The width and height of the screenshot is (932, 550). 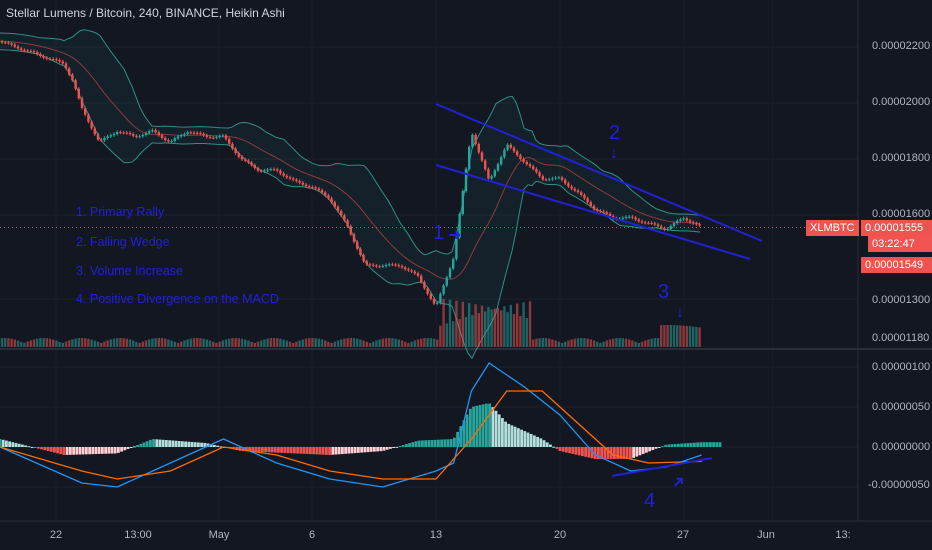 What do you see at coordinates (69, 13) in the screenshot?
I see `symbol-name: Stellar Lumens / Bitcoin` at bounding box center [69, 13].